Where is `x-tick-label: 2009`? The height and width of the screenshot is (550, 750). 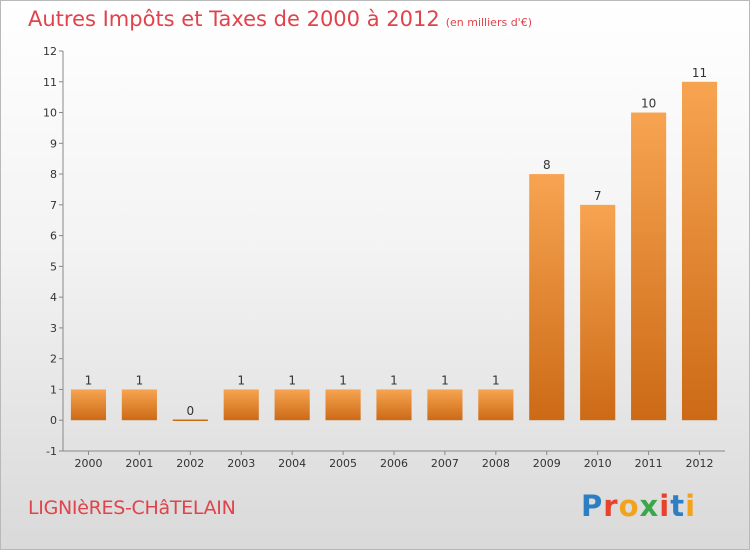 x-tick-label: 2009 is located at coordinates (547, 463).